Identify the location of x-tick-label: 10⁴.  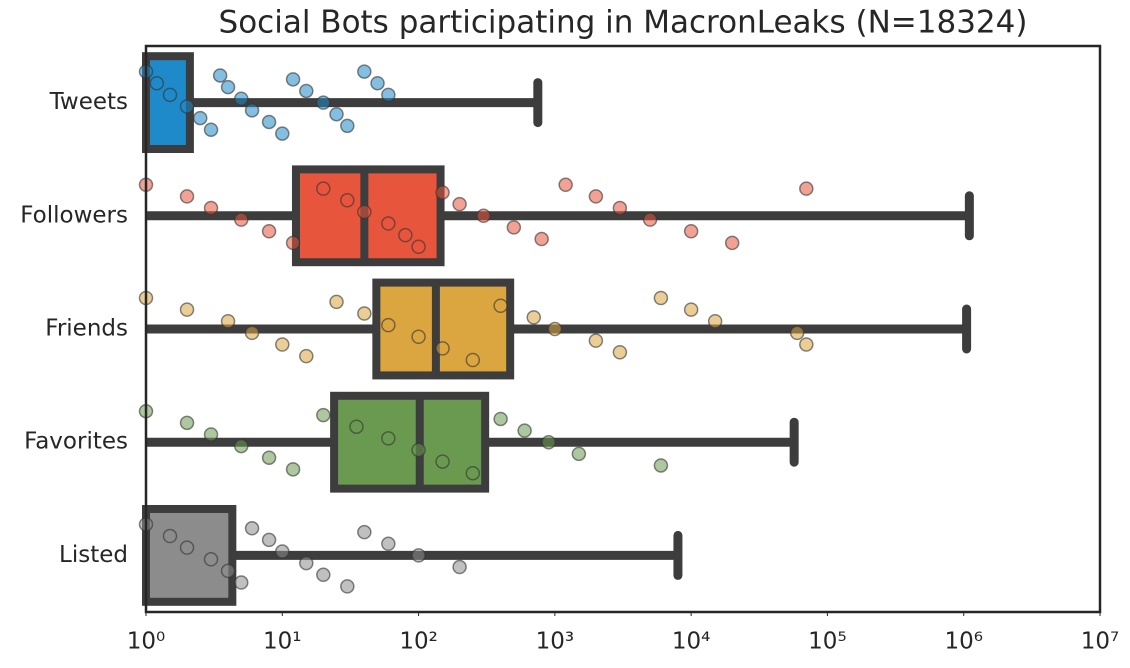
(691, 642).